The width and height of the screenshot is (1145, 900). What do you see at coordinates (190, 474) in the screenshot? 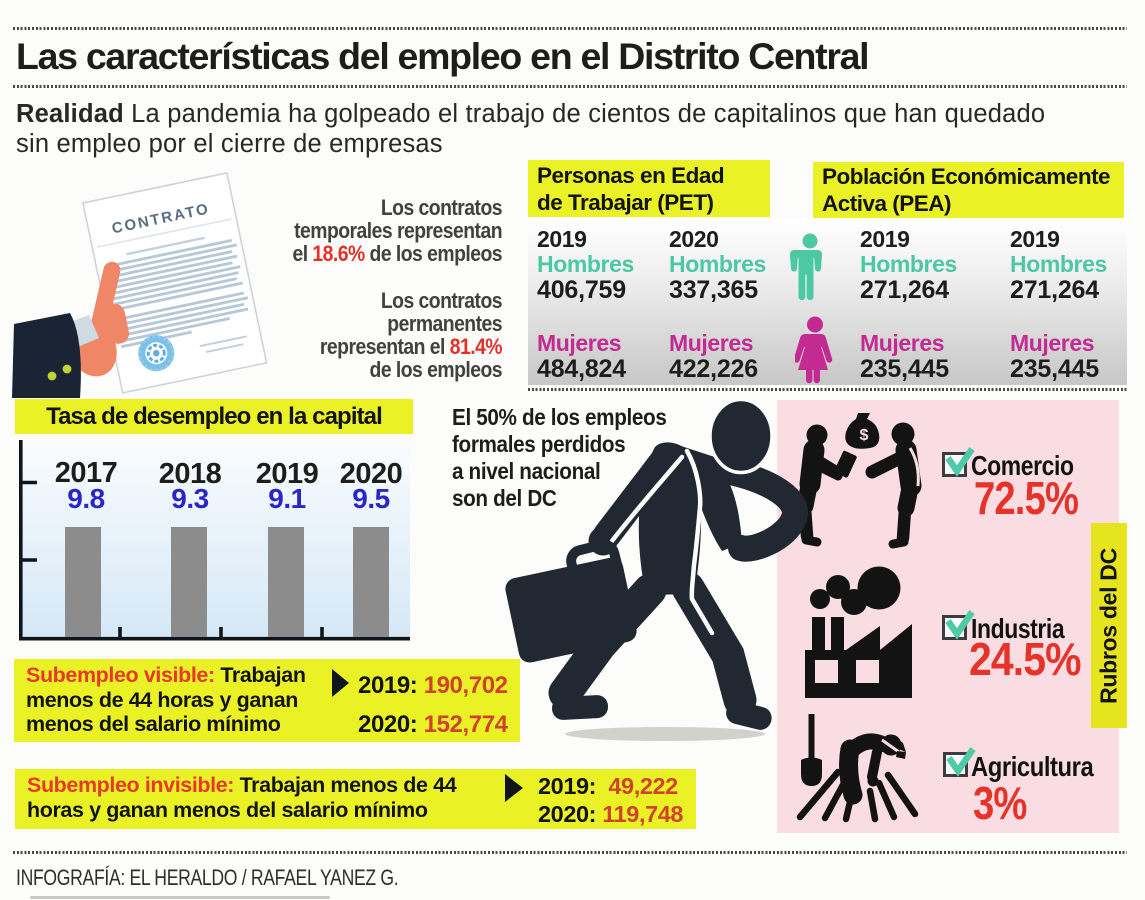
I see `svg-text: 2018` at bounding box center [190, 474].